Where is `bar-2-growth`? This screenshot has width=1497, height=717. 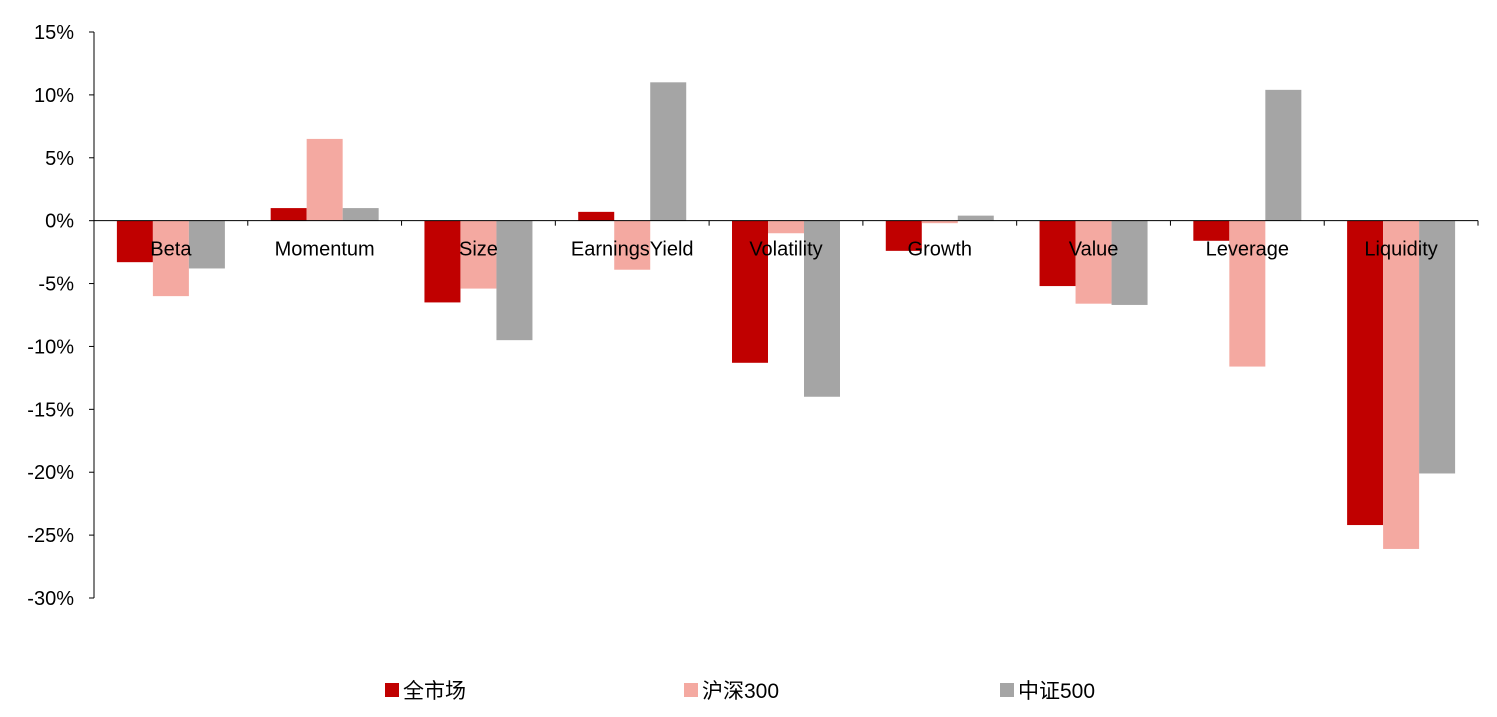
bar-2-growth is located at coordinates (939, 222).